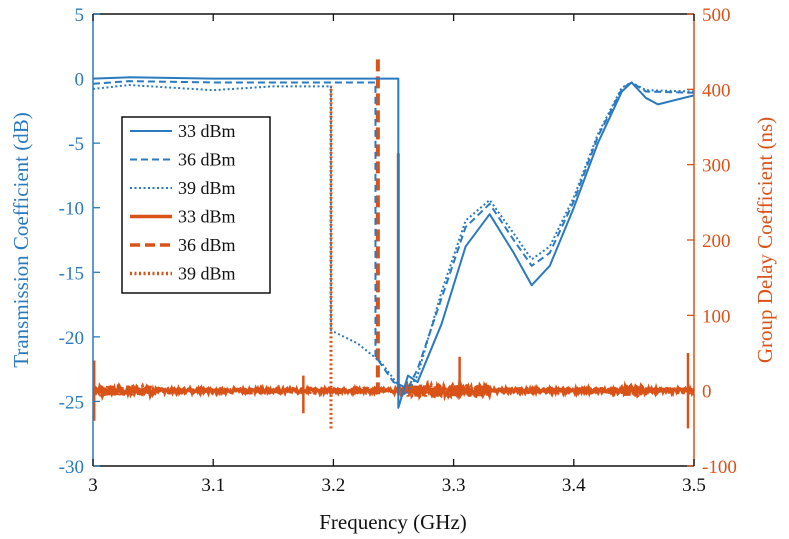  I want to click on left-tick-label: -25, so click(71, 402).